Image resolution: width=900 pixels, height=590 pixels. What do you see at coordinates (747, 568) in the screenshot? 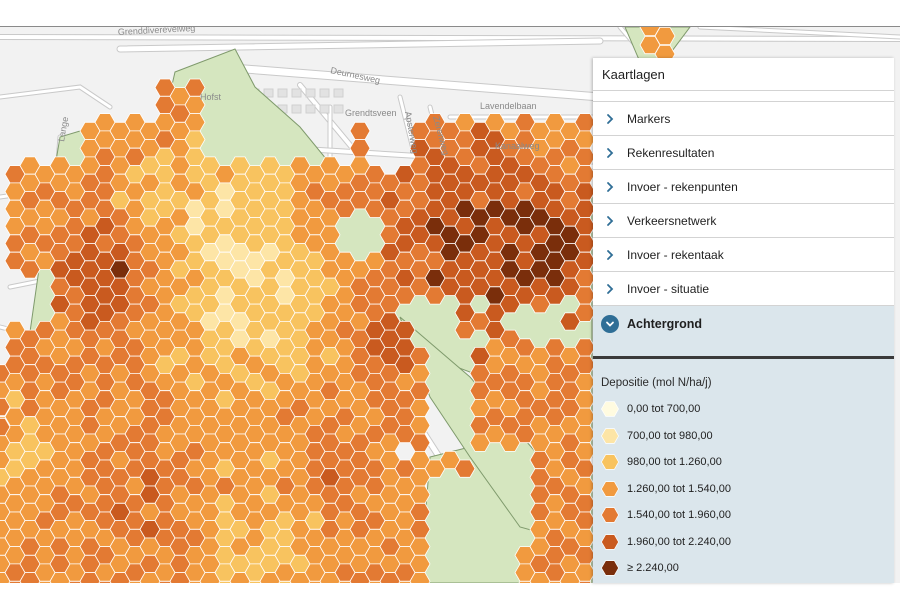
I see `legend-item: ≥ 2.240,00` at bounding box center [747, 568].